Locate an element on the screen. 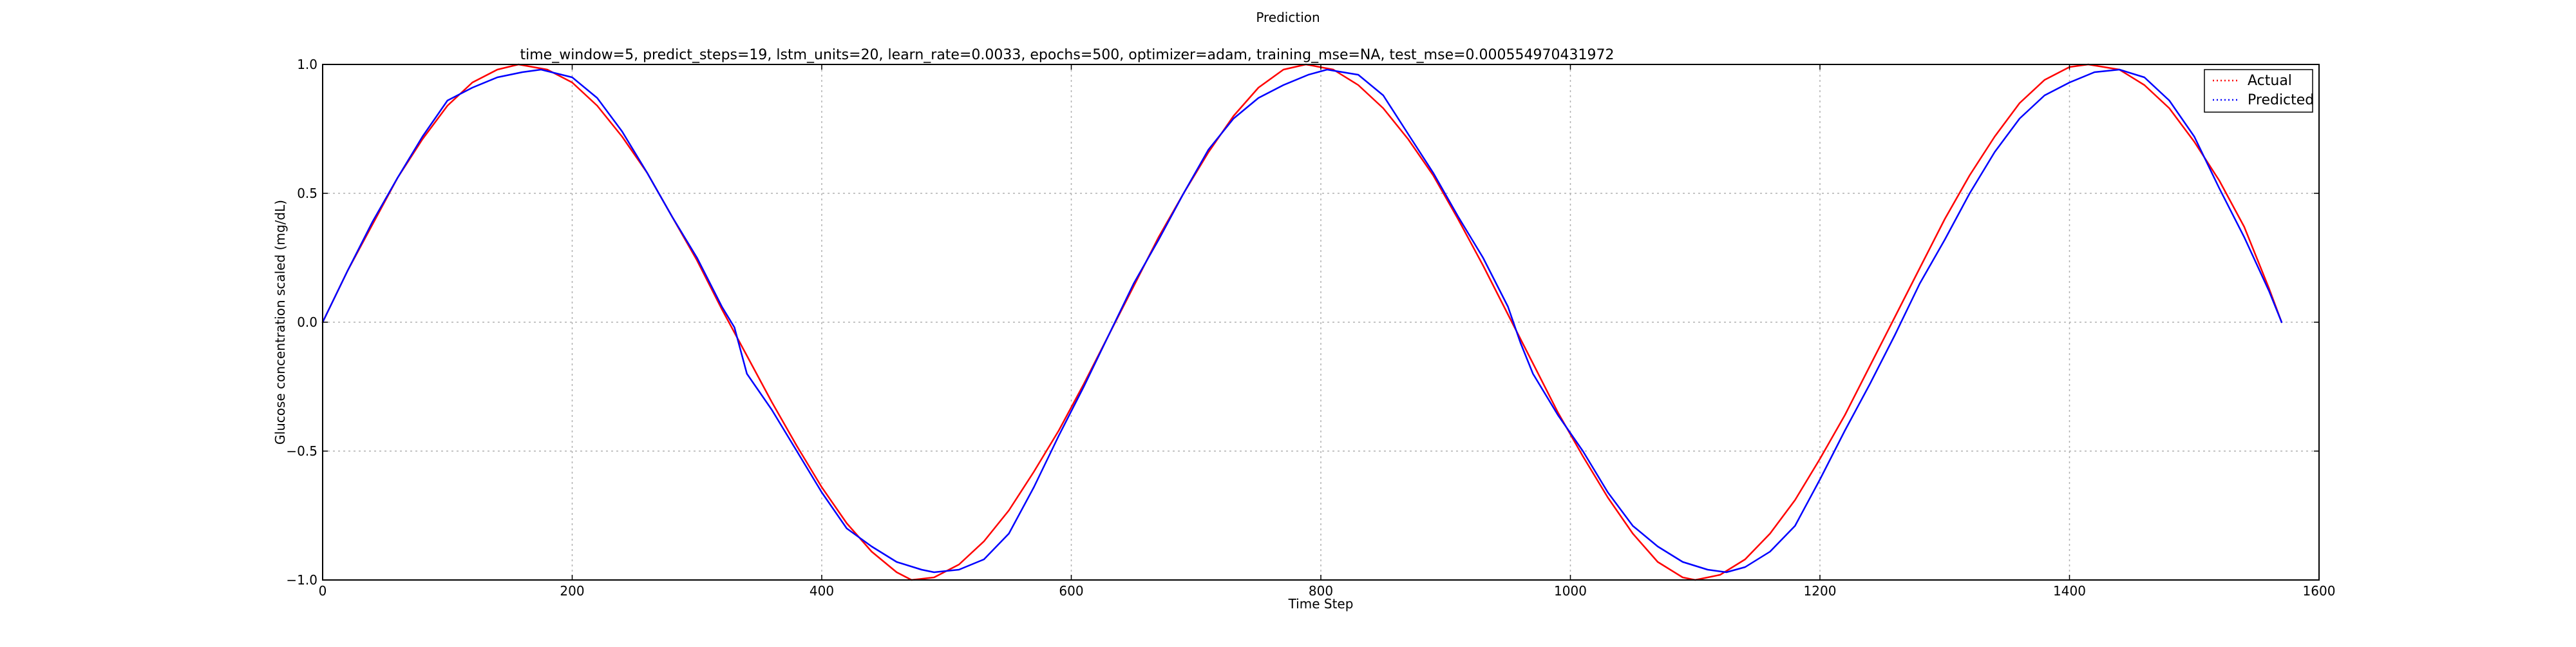 This screenshot has height=647, width=2576. x-tick-label: 800 is located at coordinates (1321, 591).